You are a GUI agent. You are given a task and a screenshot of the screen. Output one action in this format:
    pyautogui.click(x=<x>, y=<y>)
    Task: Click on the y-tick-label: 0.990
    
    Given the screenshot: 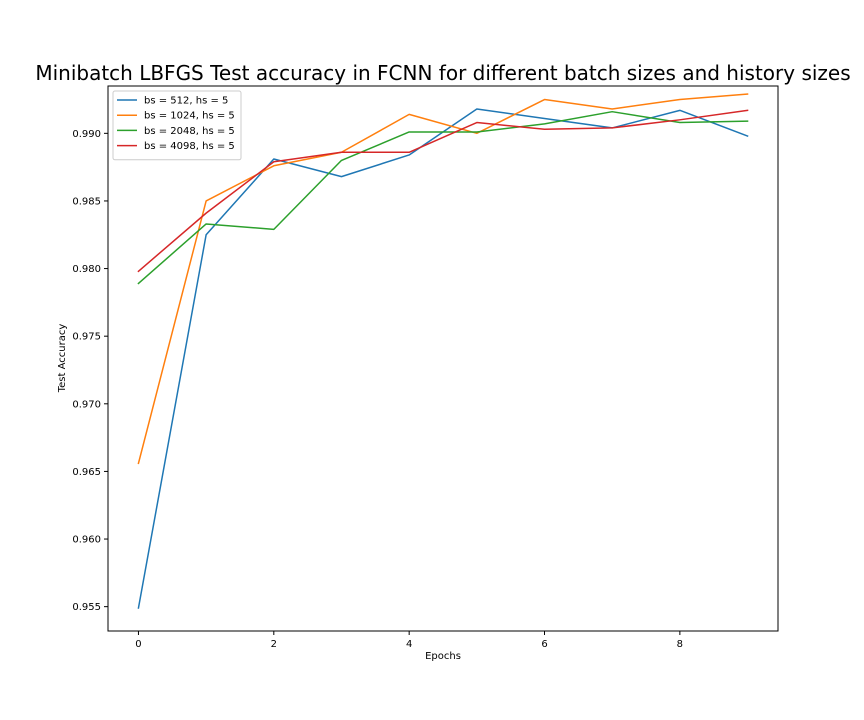 What is the action you would take?
    pyautogui.click(x=86, y=134)
    